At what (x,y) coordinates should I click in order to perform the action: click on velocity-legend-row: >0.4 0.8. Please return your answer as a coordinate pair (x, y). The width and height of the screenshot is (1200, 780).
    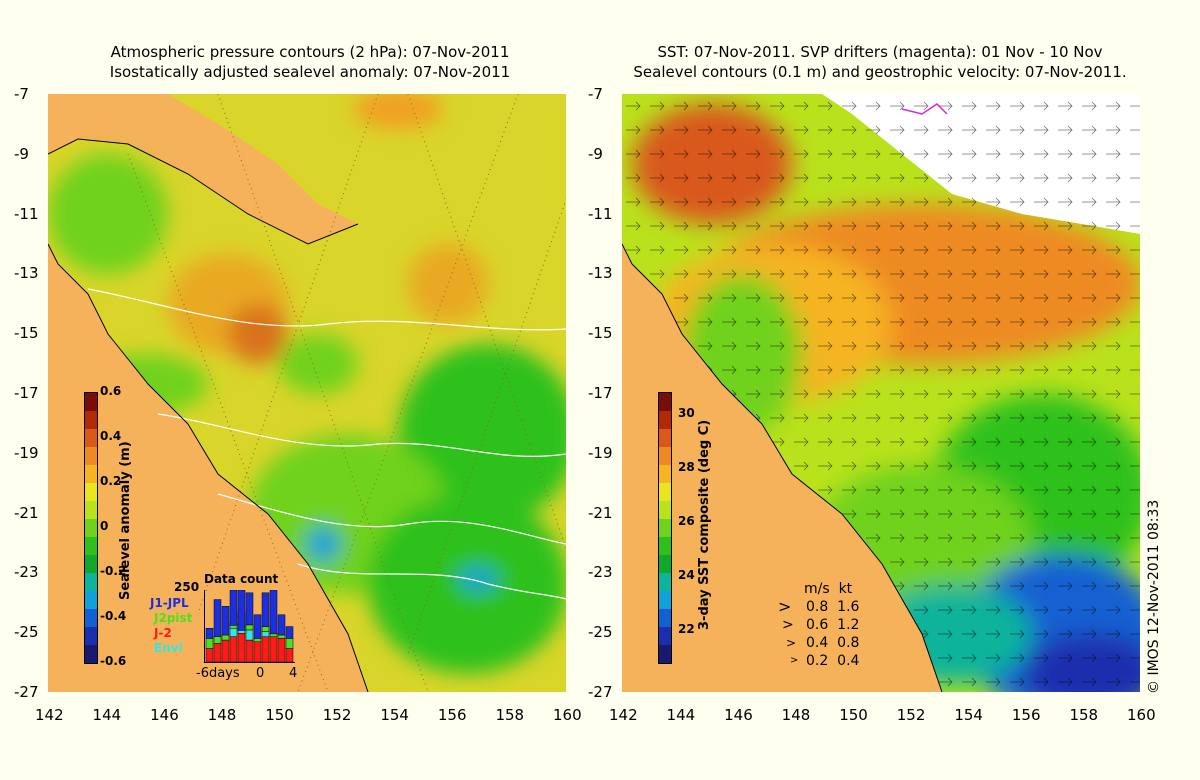
    Looking at the image, I should click on (823, 643).